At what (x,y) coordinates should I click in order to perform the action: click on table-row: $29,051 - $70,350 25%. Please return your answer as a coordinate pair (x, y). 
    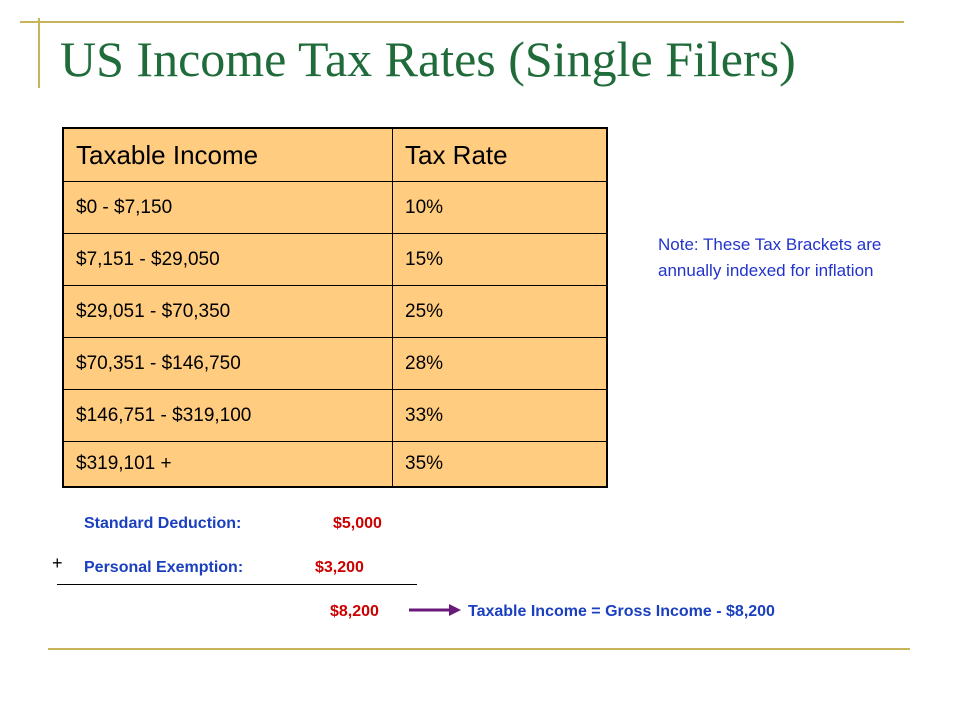
    Looking at the image, I should click on (335, 311).